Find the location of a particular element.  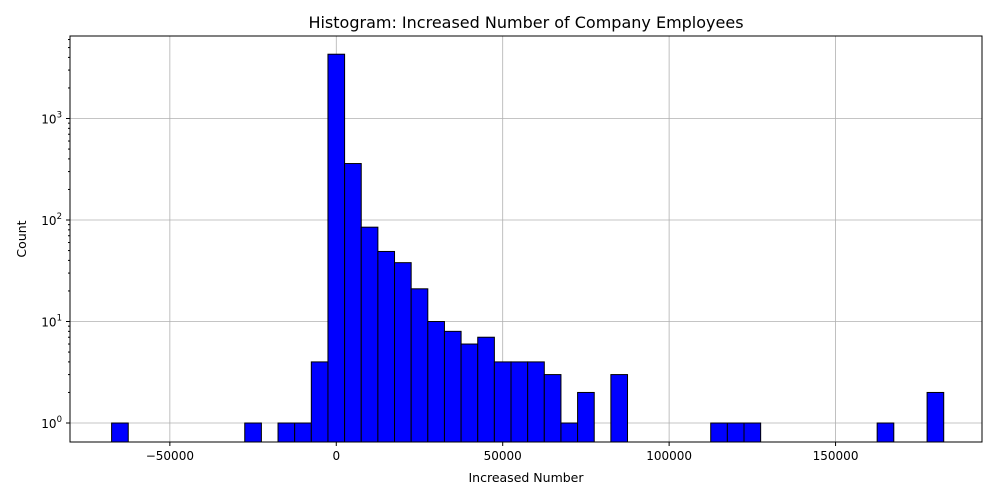

y-tick-label: 10³ is located at coordinates (51, 119).